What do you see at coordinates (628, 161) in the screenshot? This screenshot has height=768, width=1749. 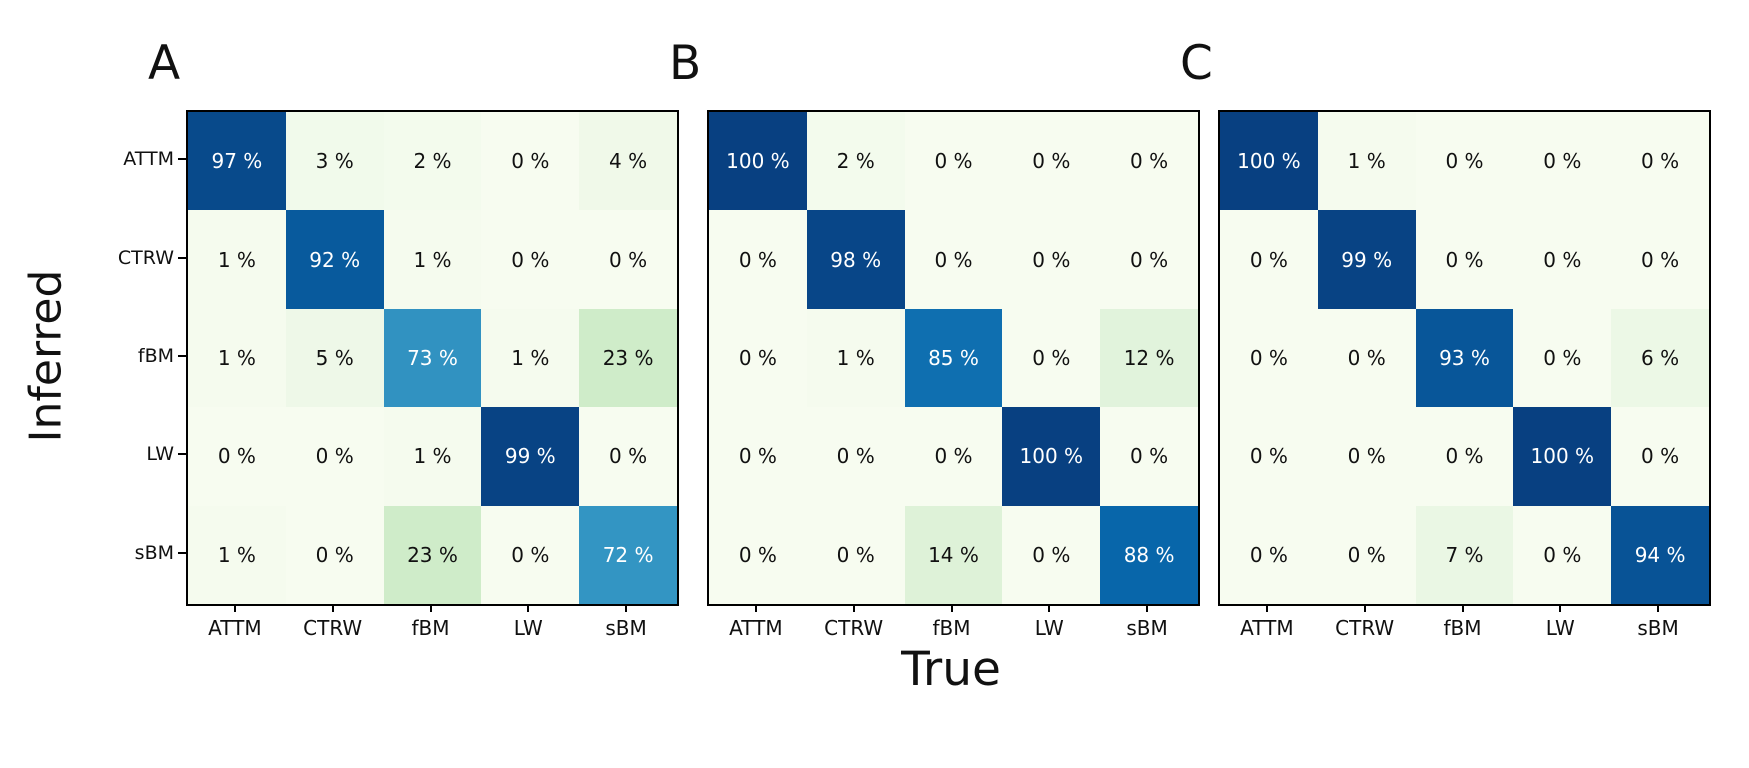 I see `matrix-cell: 4 %` at bounding box center [628, 161].